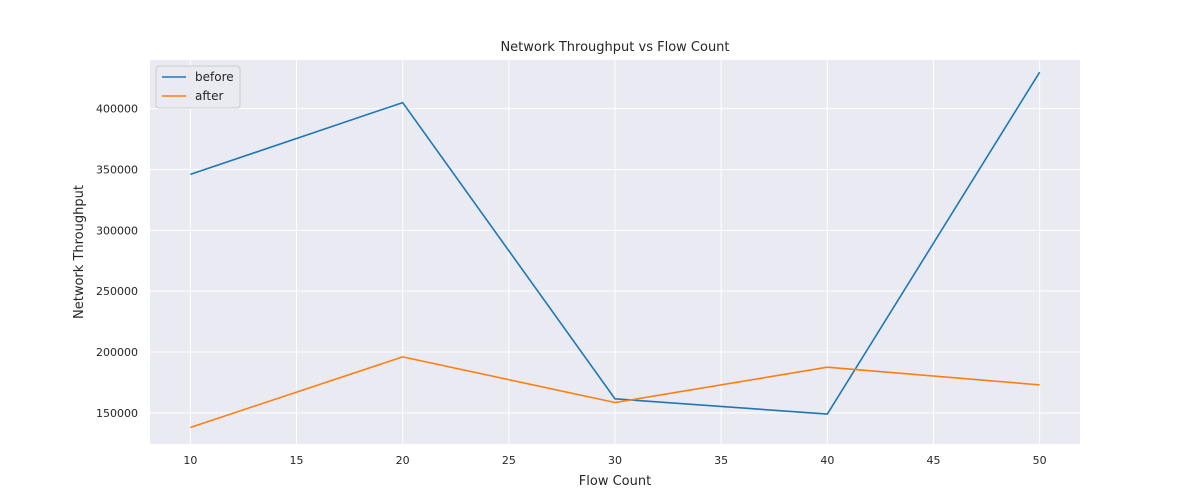 The width and height of the screenshot is (1200, 500). Describe the element at coordinates (117, 352) in the screenshot. I see `y-tick-label: 200000` at that location.